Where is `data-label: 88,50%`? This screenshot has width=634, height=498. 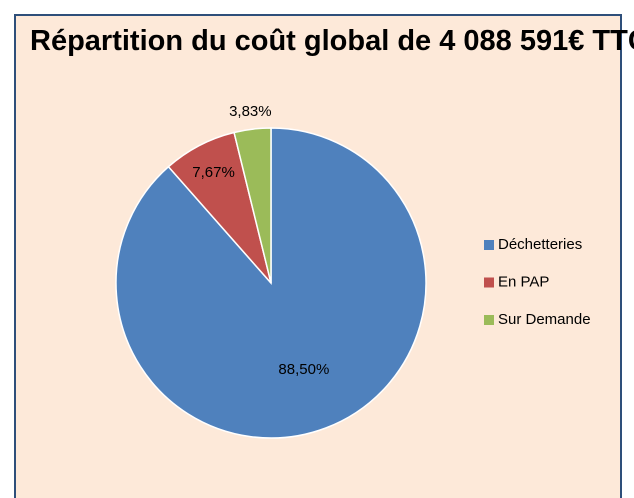
data-label: 88,50% is located at coordinates (303, 369).